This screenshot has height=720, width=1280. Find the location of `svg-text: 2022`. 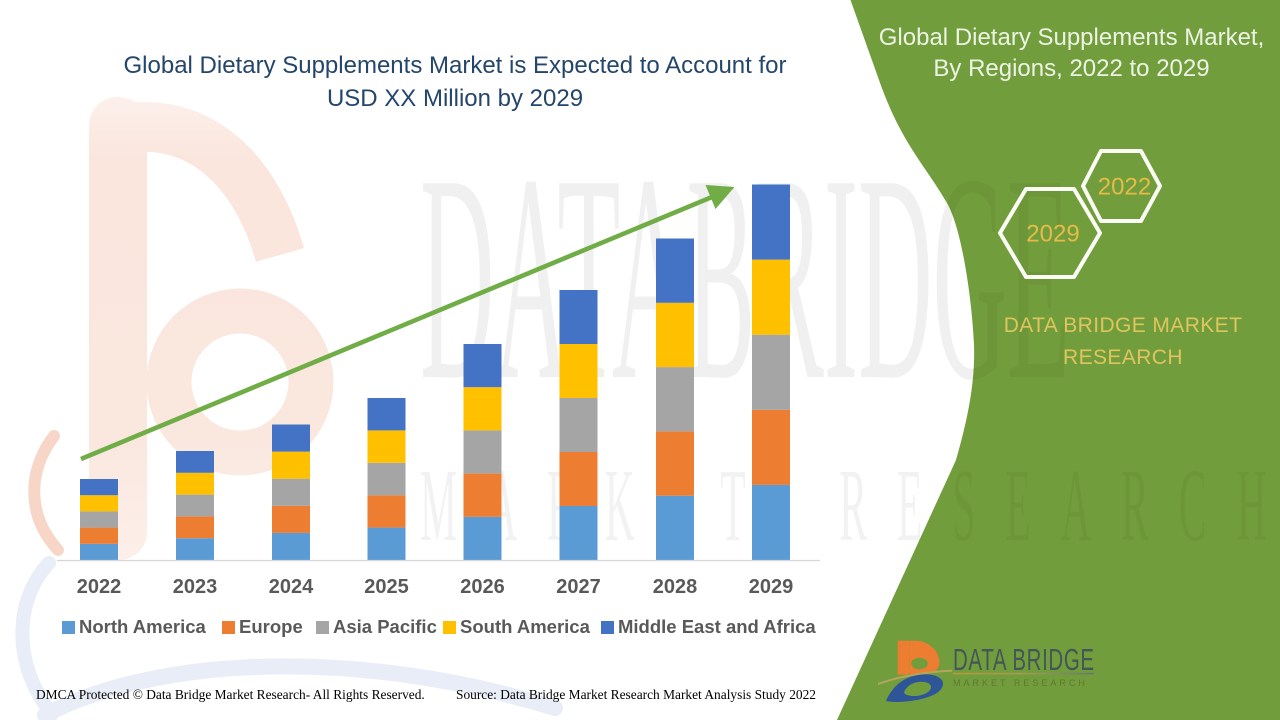

svg-text: 2022 is located at coordinates (1124, 186).